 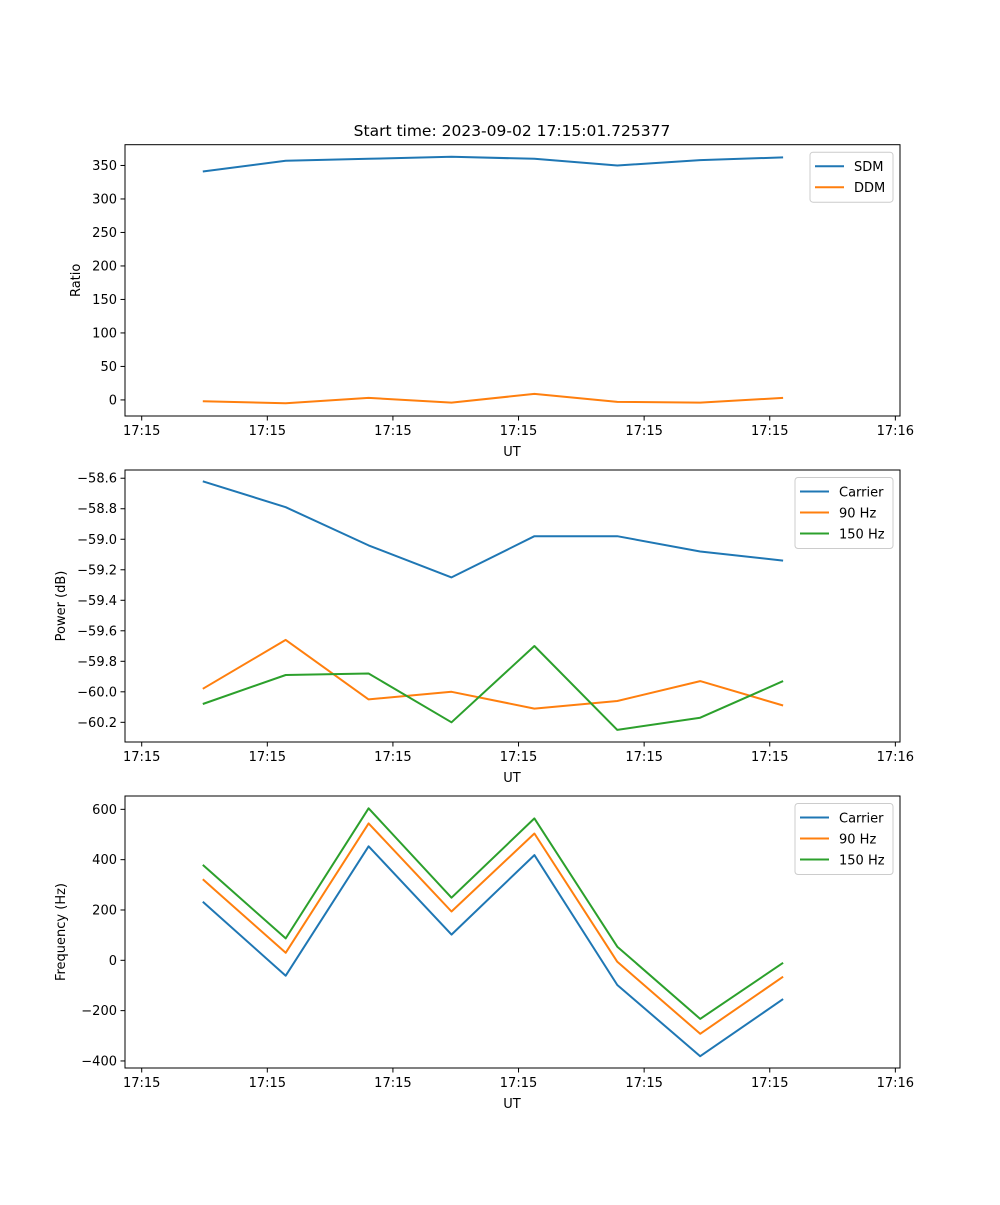 I want to click on y-tick-label: −200, so click(x=99, y=1011).